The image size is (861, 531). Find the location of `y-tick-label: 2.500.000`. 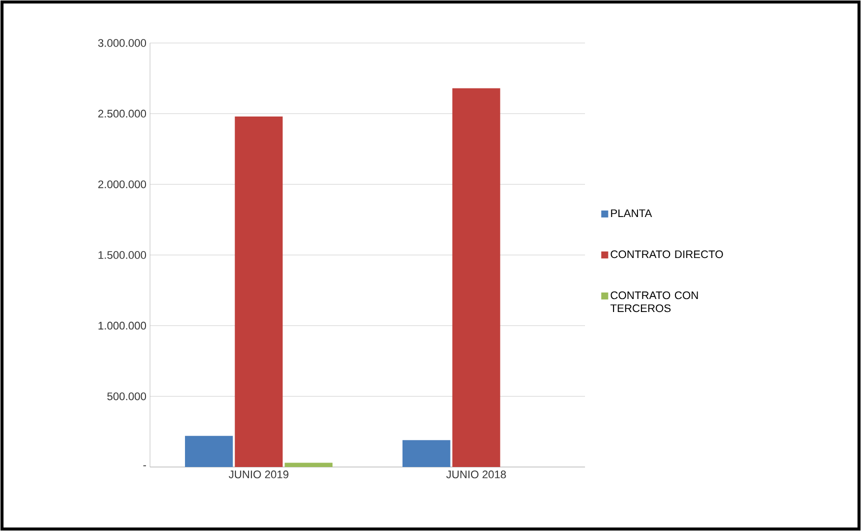

y-tick-label: 2.500.000 is located at coordinates (122, 114).